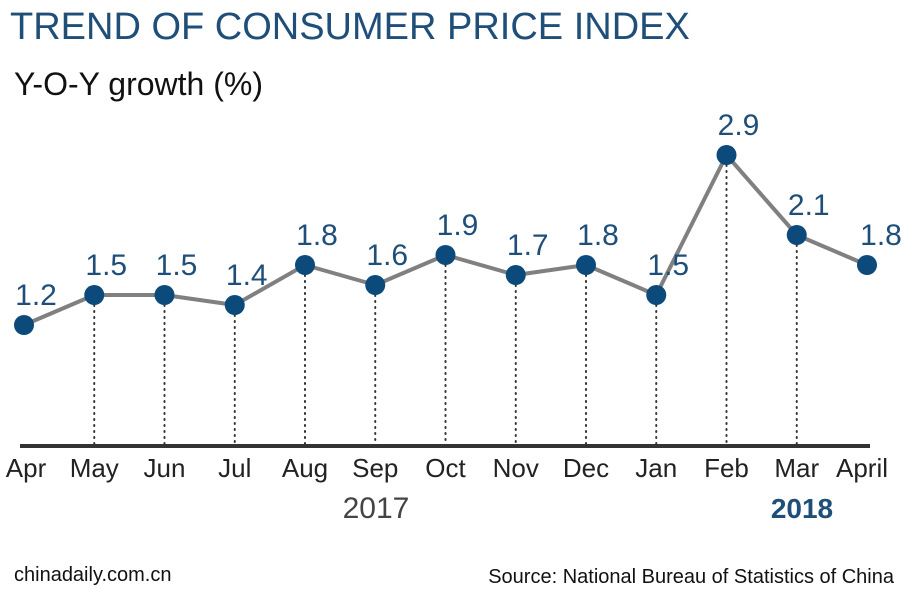  What do you see at coordinates (802, 508) in the screenshot?
I see `year-label-2018: 2018` at bounding box center [802, 508].